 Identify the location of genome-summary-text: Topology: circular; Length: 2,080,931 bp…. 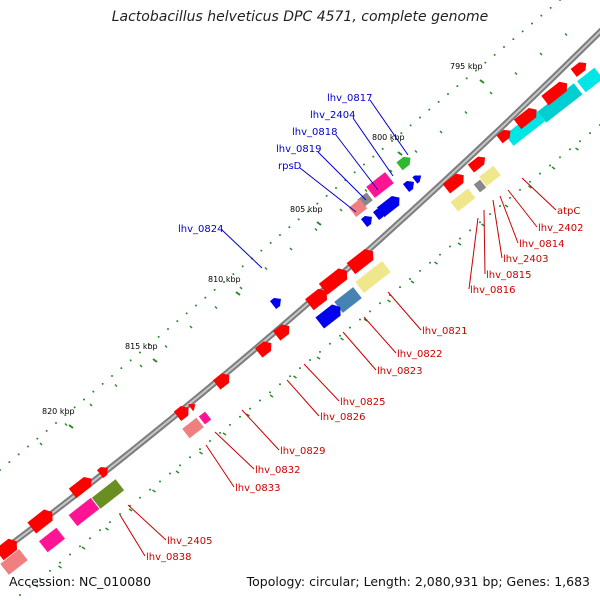
(418, 581).